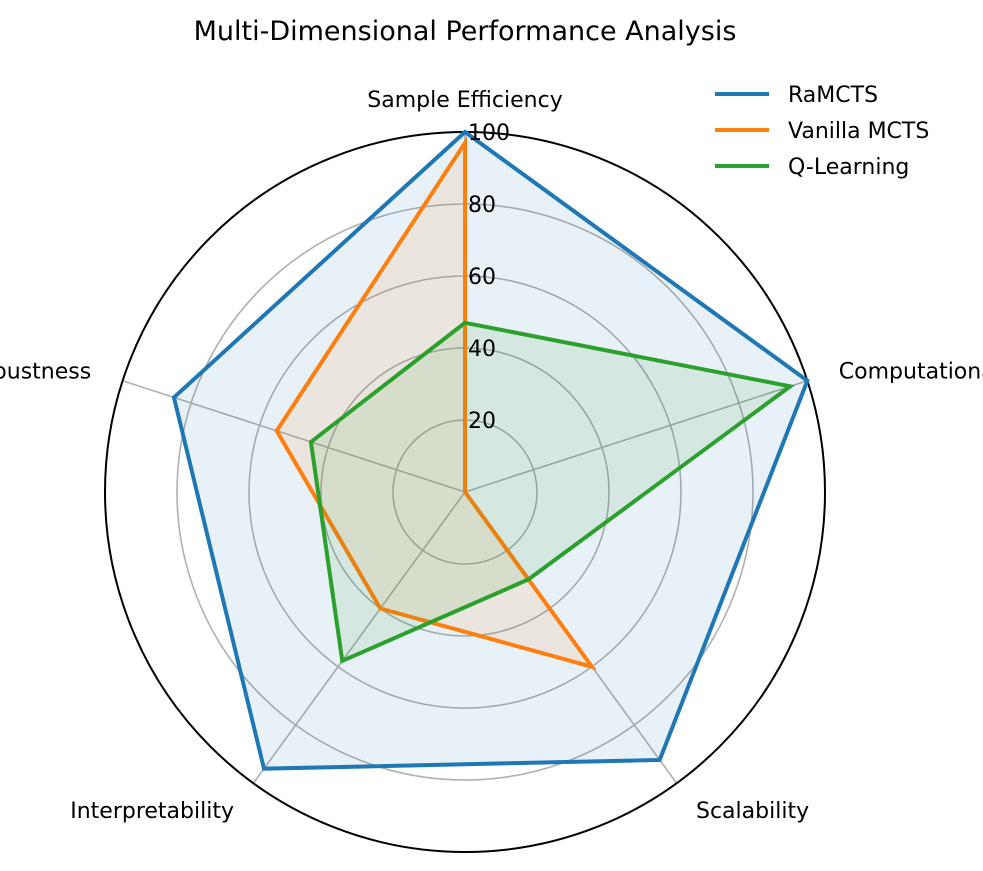  I want to click on tick-label: 80, so click(482, 205).